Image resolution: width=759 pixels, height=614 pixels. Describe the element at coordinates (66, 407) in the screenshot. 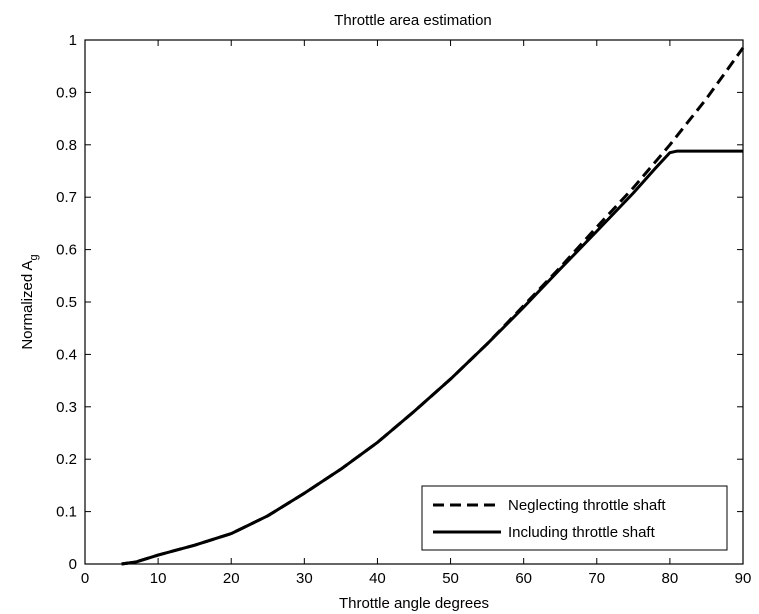

I see `y-tick-label: 0.3` at that location.